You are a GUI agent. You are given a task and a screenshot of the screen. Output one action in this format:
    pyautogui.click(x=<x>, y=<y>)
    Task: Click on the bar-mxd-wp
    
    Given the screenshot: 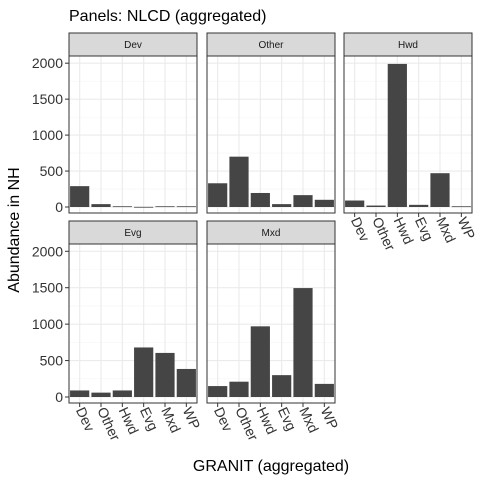 What is the action you would take?
    pyautogui.click(x=324, y=390)
    